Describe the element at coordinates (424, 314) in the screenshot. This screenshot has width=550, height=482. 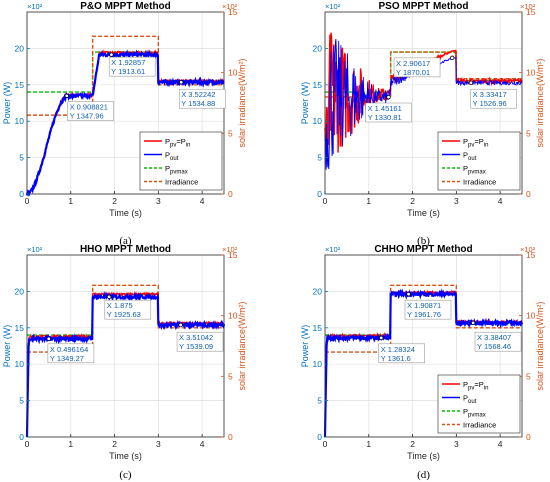
I see `datatip-y-value: Y 1961.76` at that location.